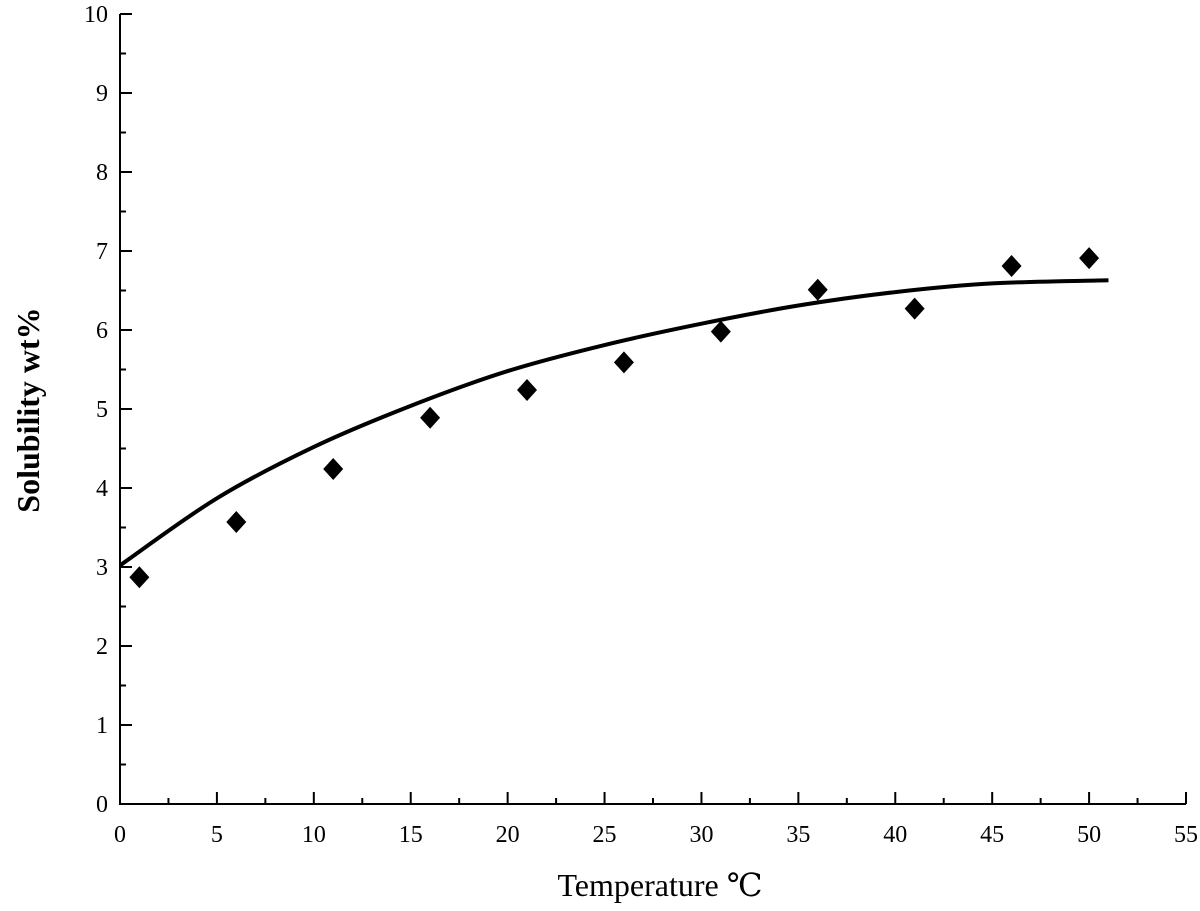  Describe the element at coordinates (1089, 835) in the screenshot. I see `x-tick-label: 50` at that location.